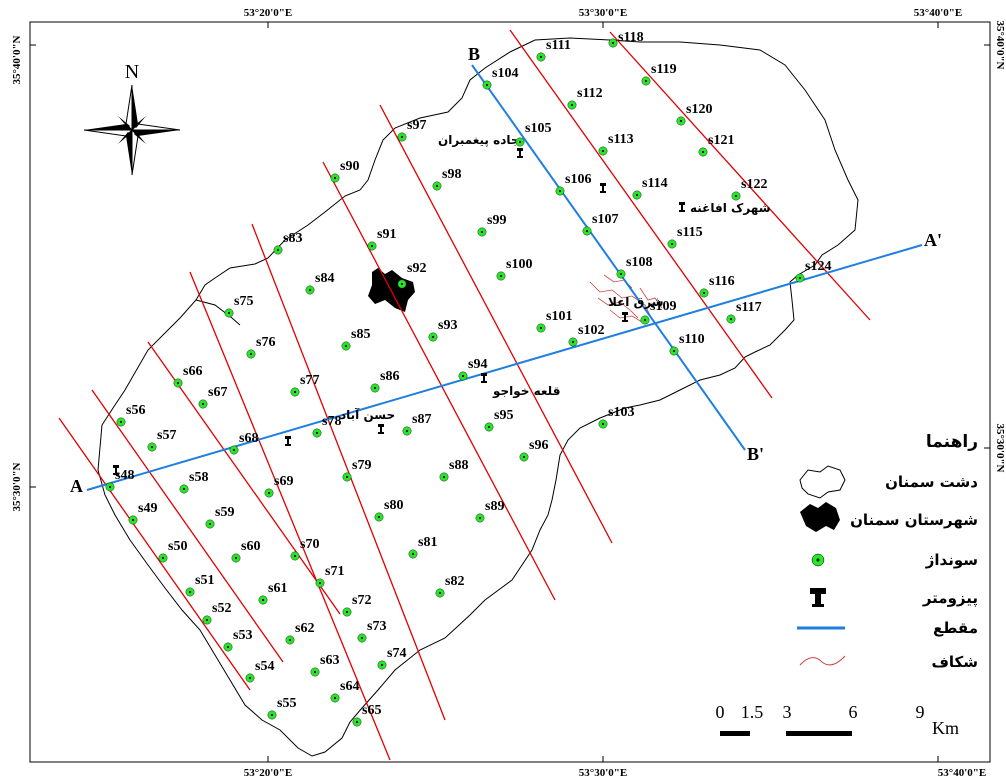 The image size is (1006, 783). Describe the element at coordinates (309, 380) in the screenshot. I see `sounding-label-s77: s77` at that location.